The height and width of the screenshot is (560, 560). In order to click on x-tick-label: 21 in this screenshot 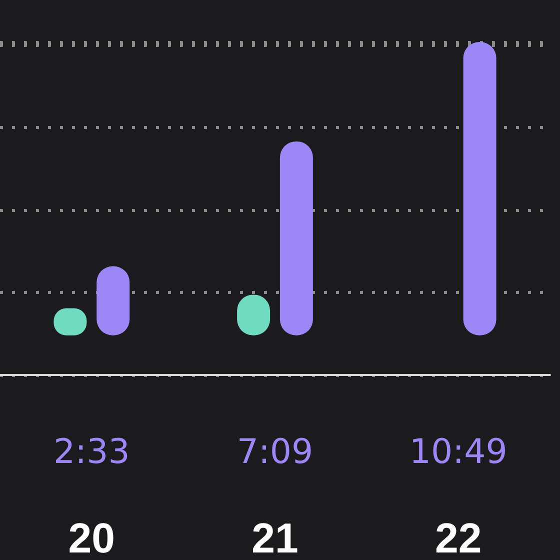, I will do `click(275, 537)`.